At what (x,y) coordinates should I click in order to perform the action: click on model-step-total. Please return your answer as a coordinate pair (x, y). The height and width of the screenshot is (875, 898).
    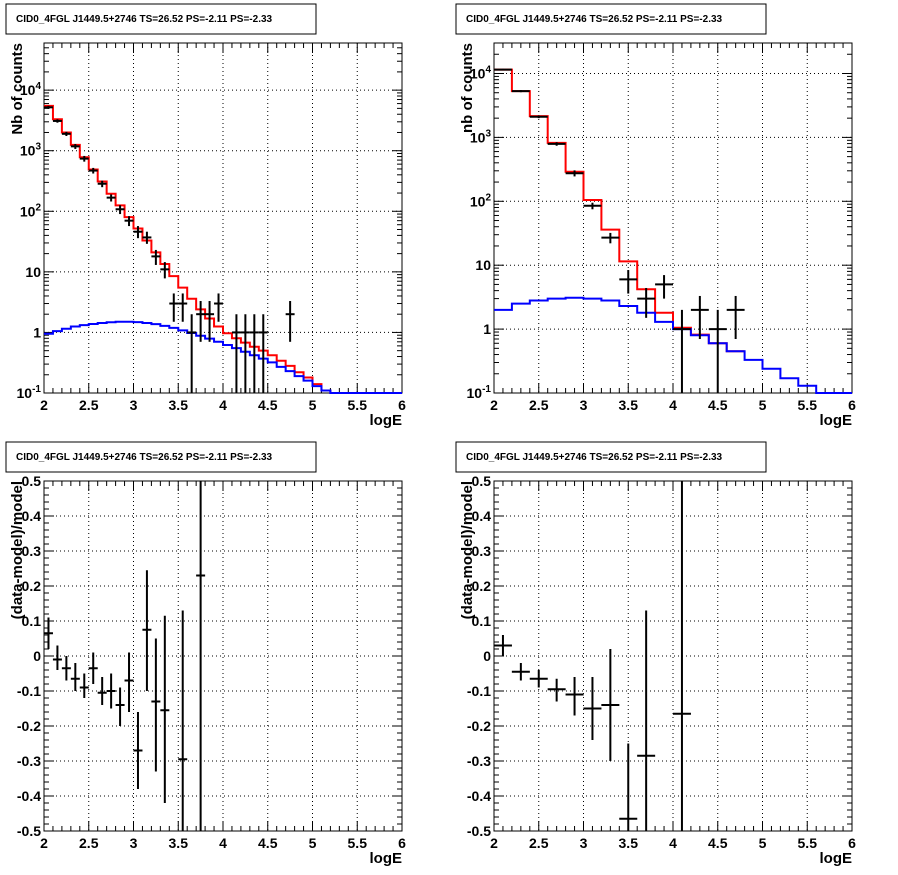
    Looking at the image, I should click on (201, 249).